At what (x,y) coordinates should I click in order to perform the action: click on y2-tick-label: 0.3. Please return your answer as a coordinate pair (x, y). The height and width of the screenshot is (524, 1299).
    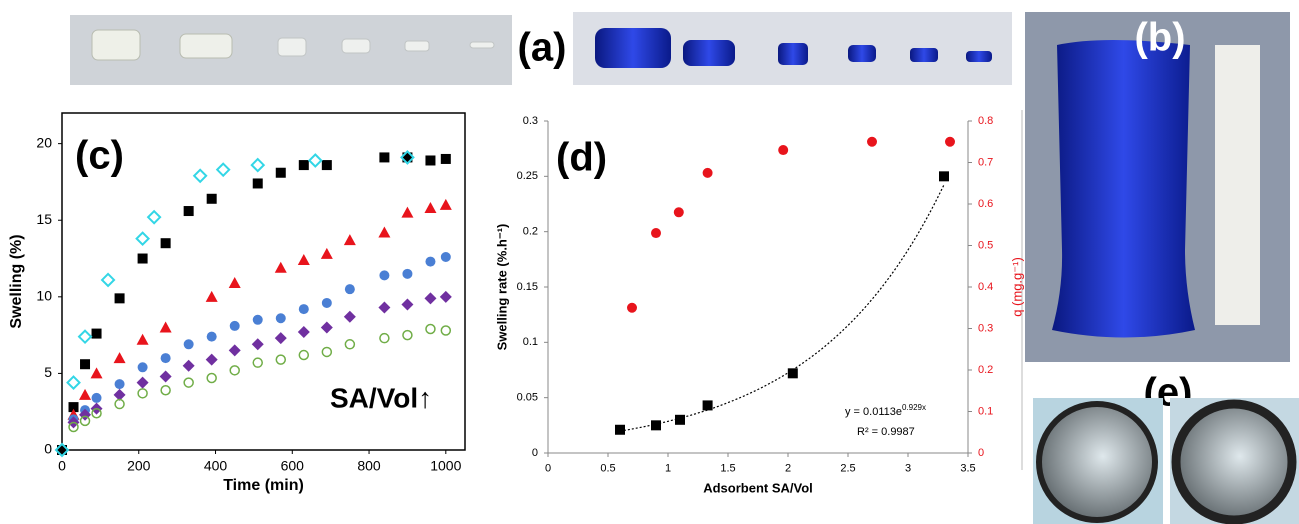
    Looking at the image, I should click on (985, 328).